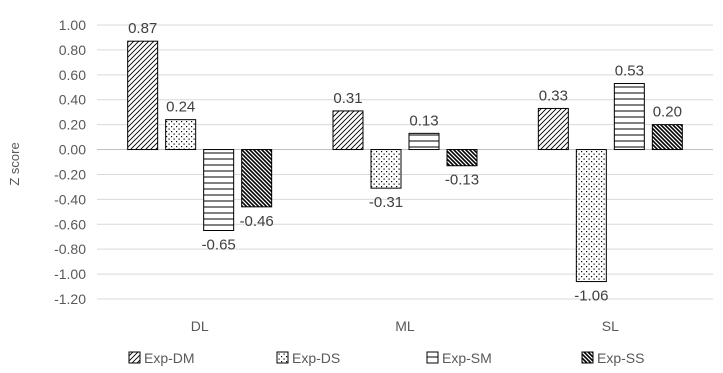 This screenshot has width=723, height=373. Describe the element at coordinates (386, 202) in the screenshot. I see `data-label: -0.31` at that location.